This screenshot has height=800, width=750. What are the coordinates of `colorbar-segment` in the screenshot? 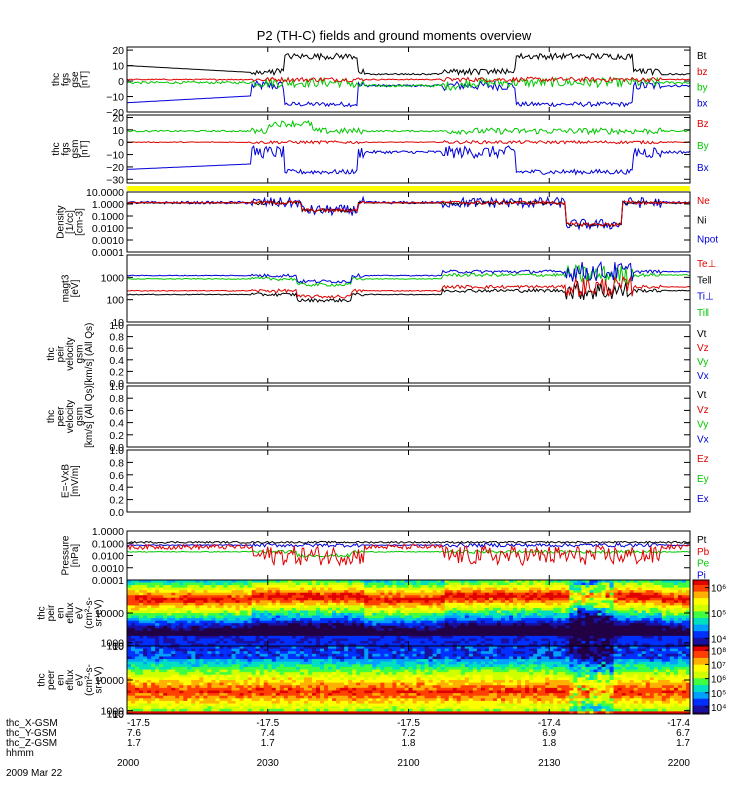 It's located at (701, 632).